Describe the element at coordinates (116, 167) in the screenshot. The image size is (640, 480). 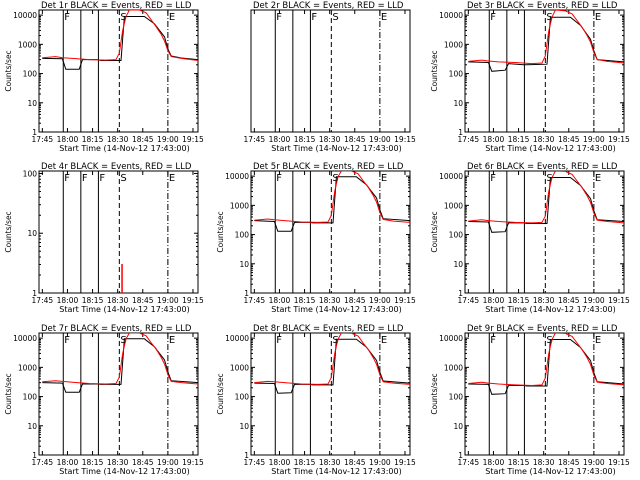
I see `panel-title: Det 4r BLACK = Events, RED = LLD` at that location.